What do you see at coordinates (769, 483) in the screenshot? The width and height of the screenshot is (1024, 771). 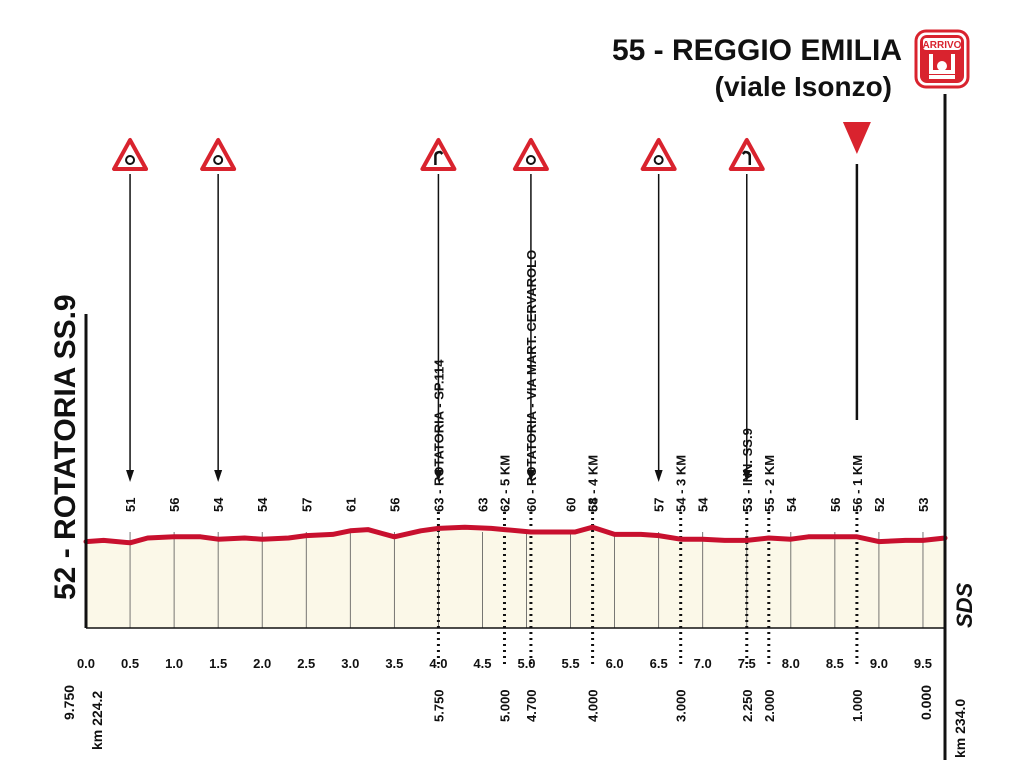 I see `waypoint-label: 55 - 2 KM` at bounding box center [769, 483].